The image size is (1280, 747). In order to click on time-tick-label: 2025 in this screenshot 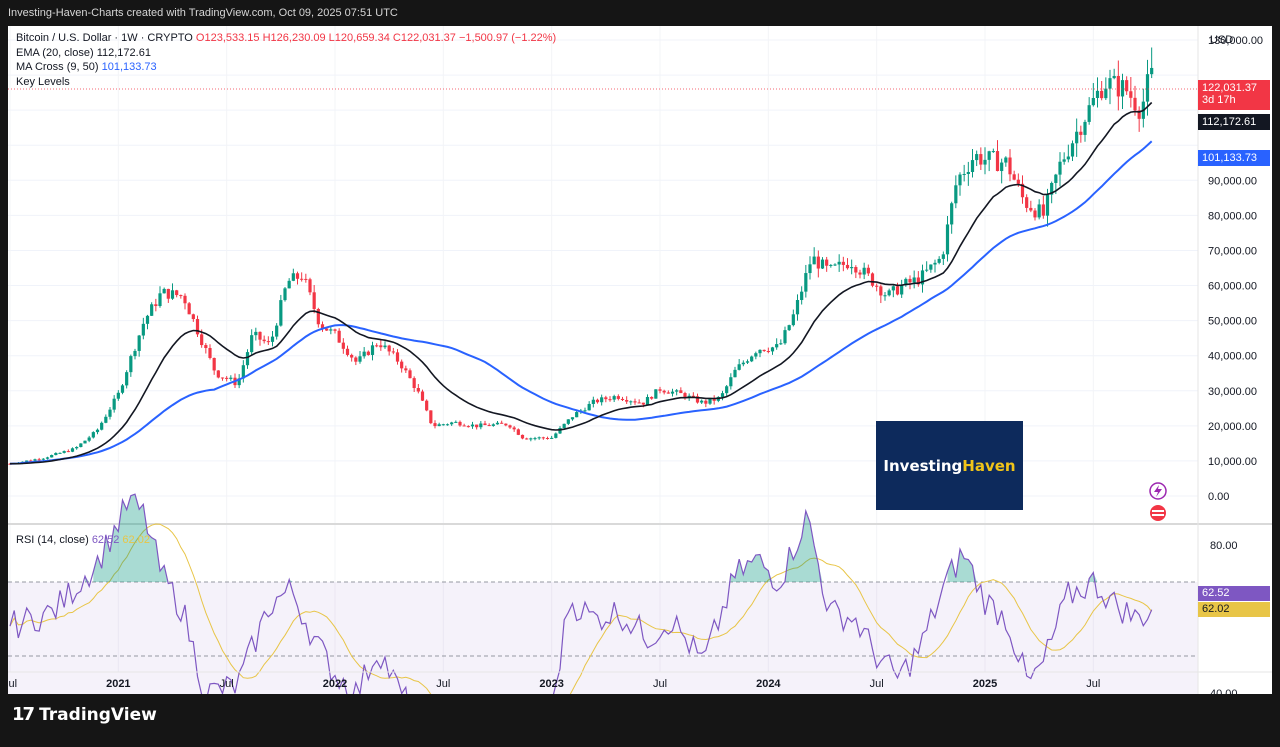, I will do `click(985, 684)`.